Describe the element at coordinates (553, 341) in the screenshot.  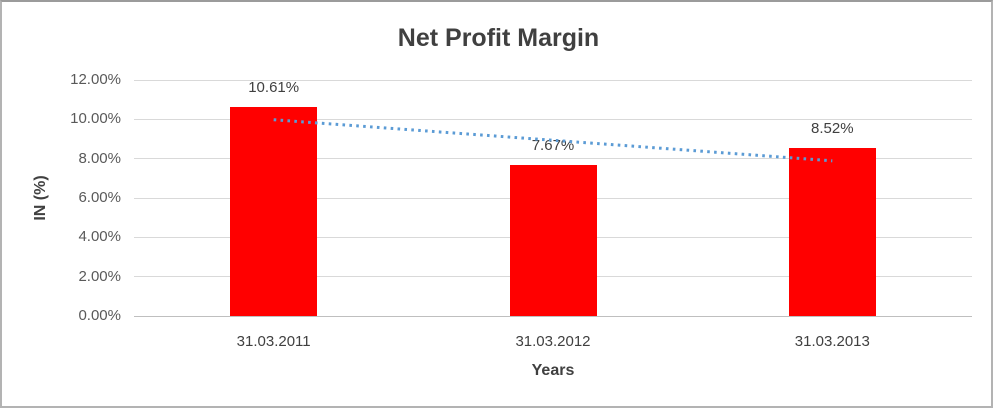
I see `x-tick-label: 31.03.2012` at that location.